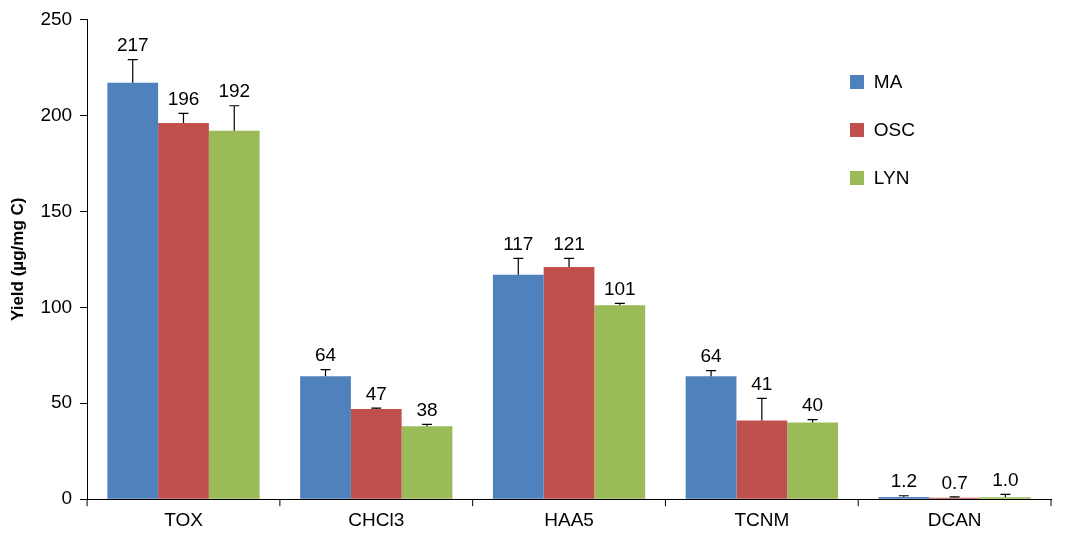  Describe the element at coordinates (904, 481) in the screenshot. I see `data-label: 1.2` at that location.